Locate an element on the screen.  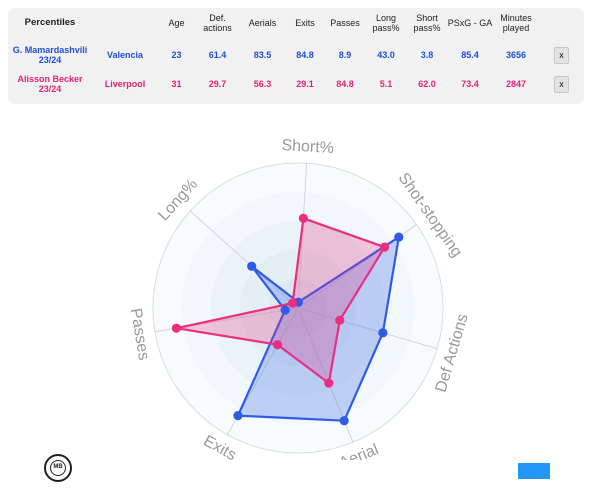
cell-passes: 84.8 is located at coordinates (345, 84).